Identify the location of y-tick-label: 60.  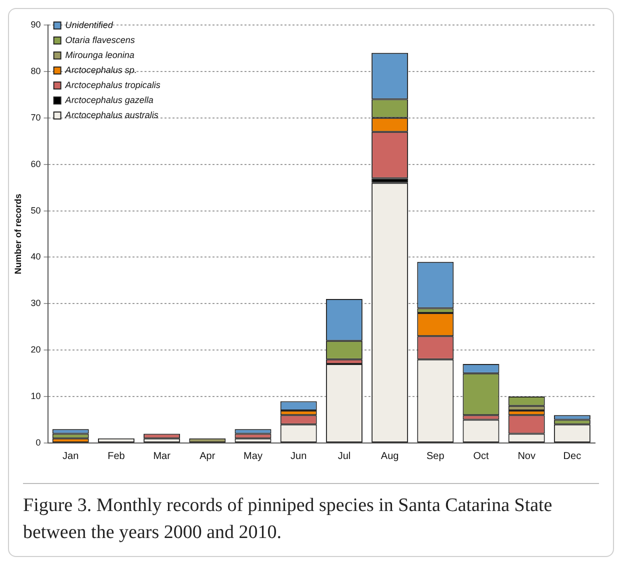
(35, 163).